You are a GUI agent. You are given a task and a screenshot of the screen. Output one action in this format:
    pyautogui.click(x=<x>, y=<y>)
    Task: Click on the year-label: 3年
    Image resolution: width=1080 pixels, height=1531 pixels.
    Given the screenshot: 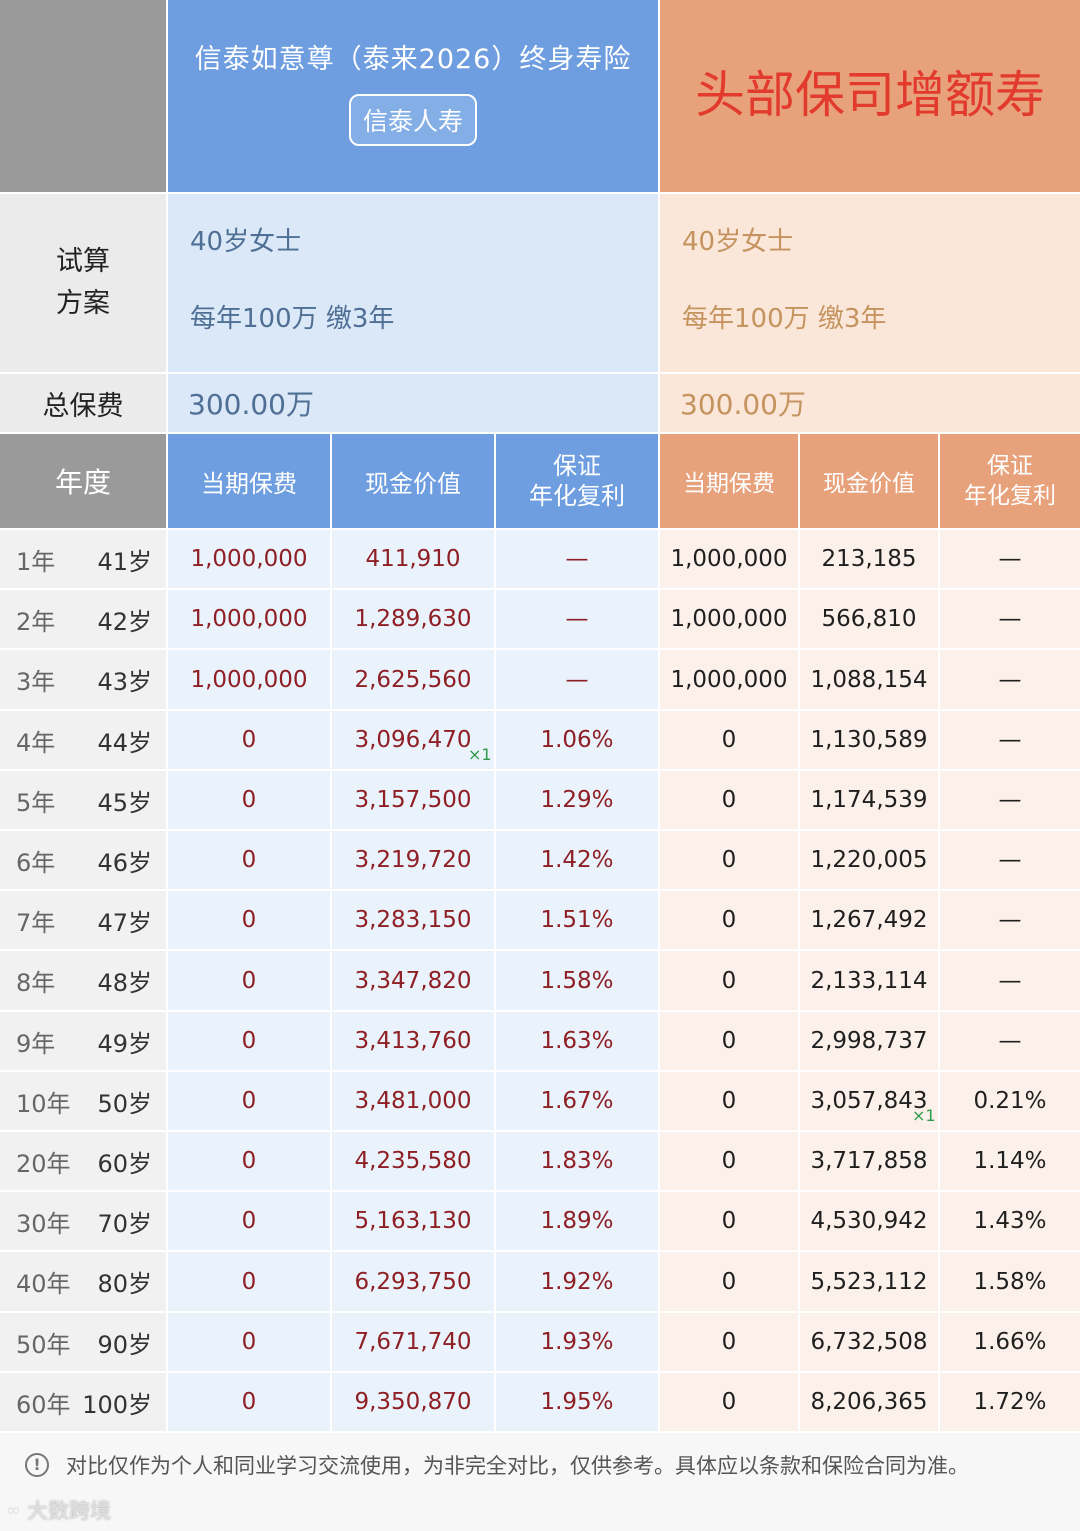 What is the action you would take?
    pyautogui.click(x=36, y=682)
    